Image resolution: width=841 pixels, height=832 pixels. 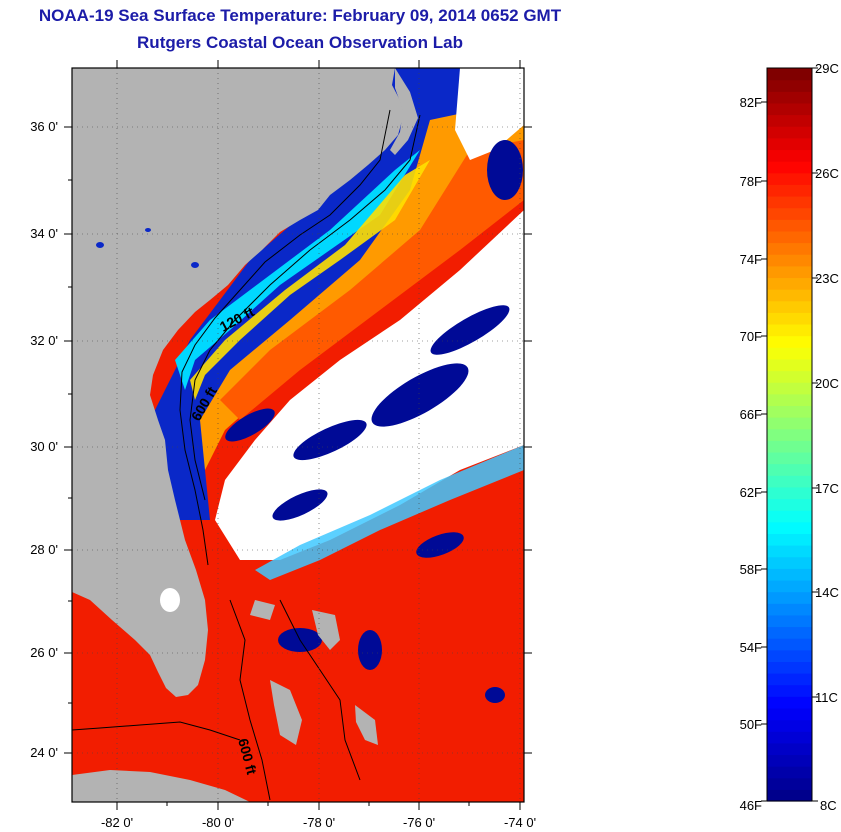 I want to click on celsius-label: 23C, so click(x=827, y=278).